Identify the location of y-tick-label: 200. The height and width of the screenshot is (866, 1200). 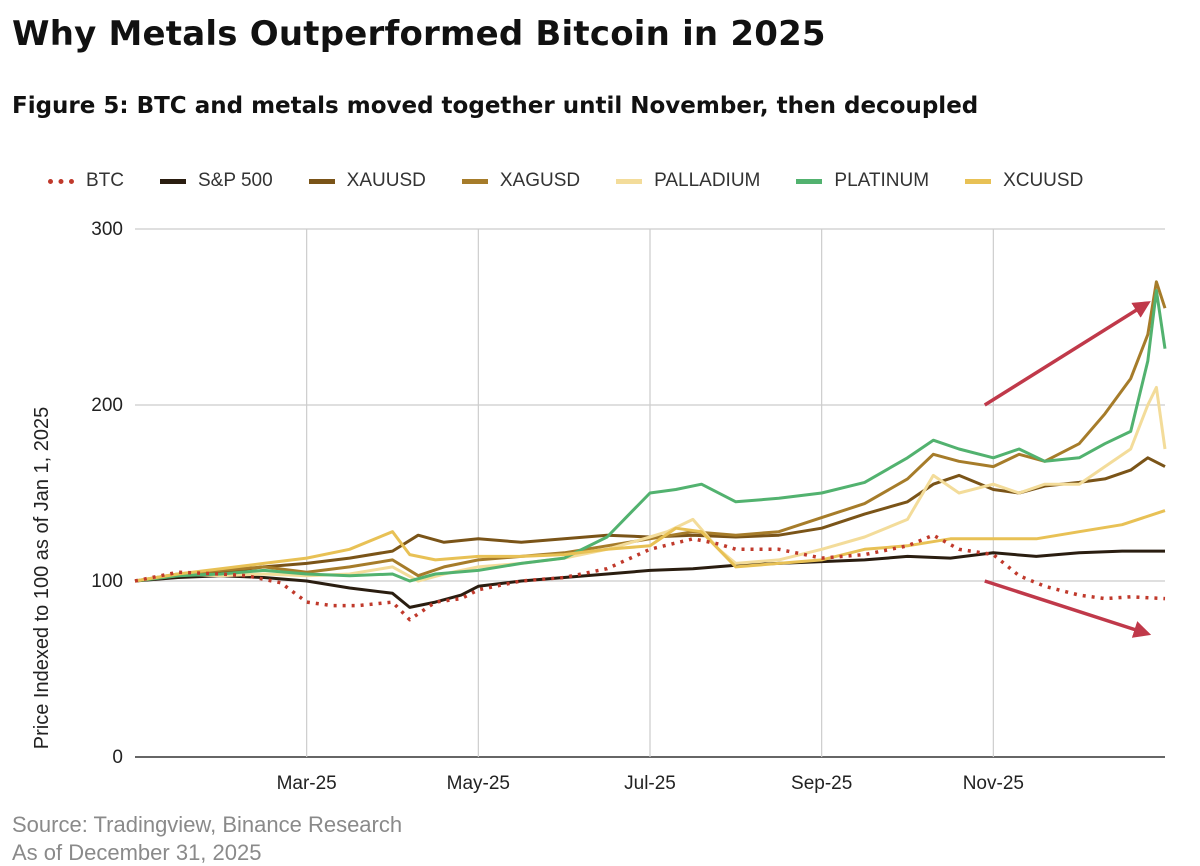
(107, 405).